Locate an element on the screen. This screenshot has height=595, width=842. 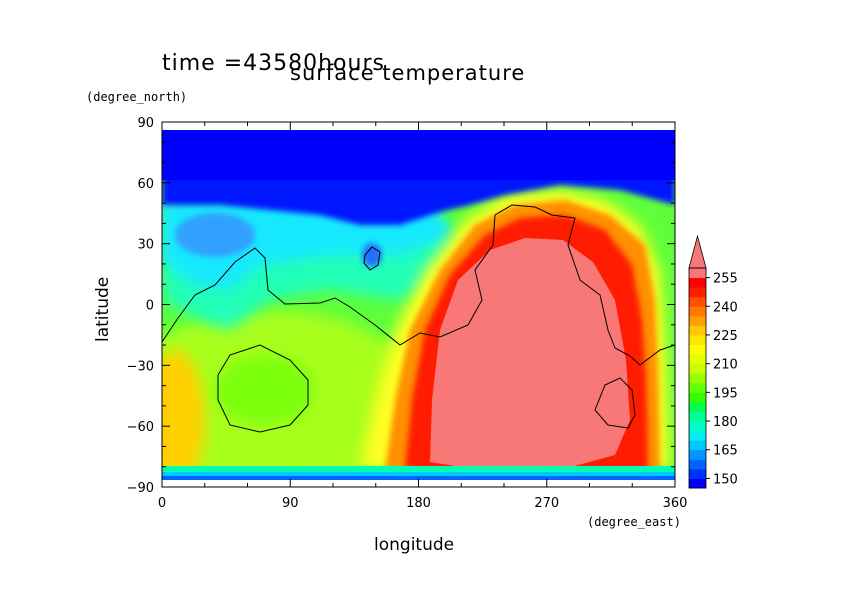
x-tick-label: 360 is located at coordinates (675, 503).